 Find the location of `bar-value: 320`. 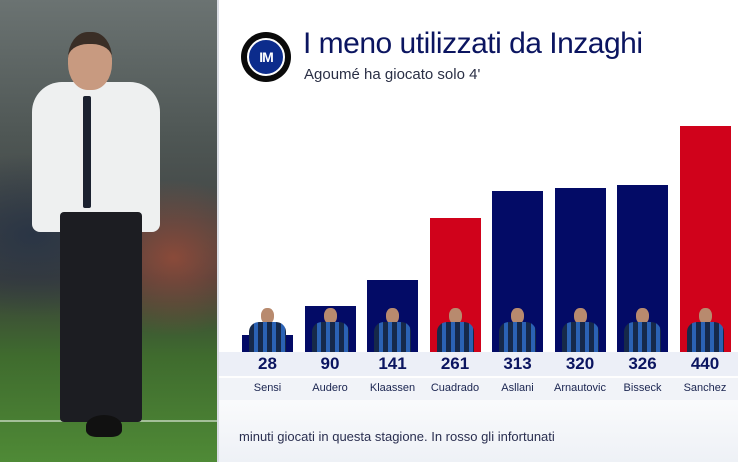

bar-value: 320 is located at coordinates (580, 363).